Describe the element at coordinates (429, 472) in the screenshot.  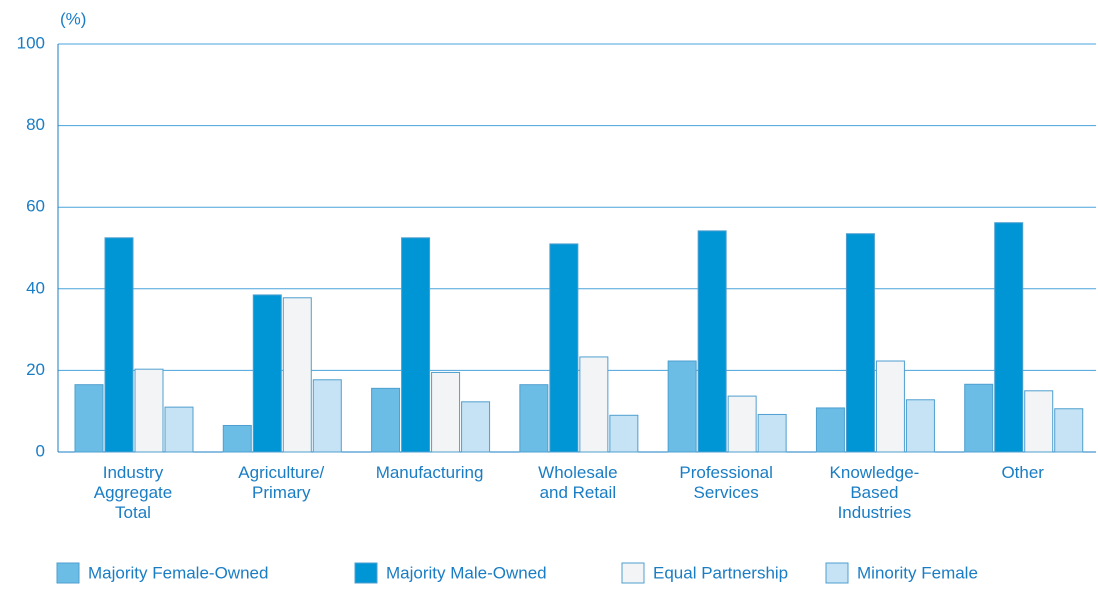
I see `x-tick-label: Manufacturing` at that location.